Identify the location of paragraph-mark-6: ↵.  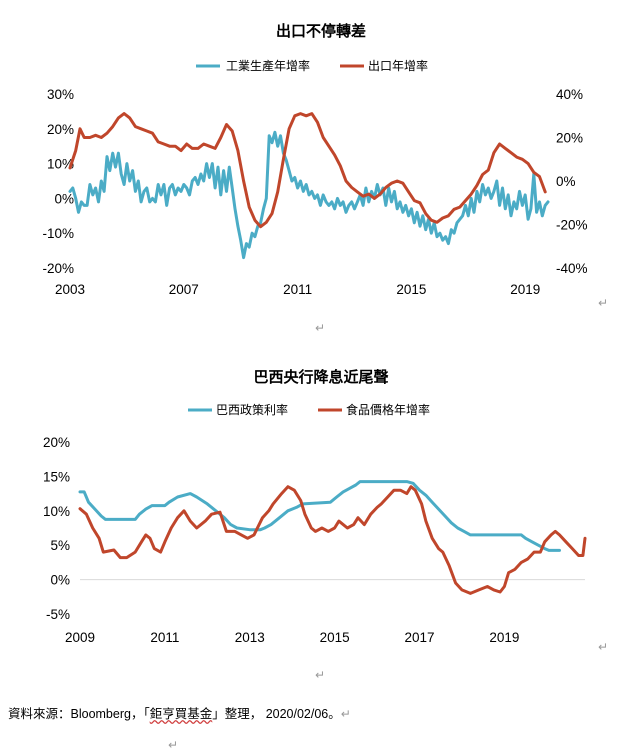
(173, 745).